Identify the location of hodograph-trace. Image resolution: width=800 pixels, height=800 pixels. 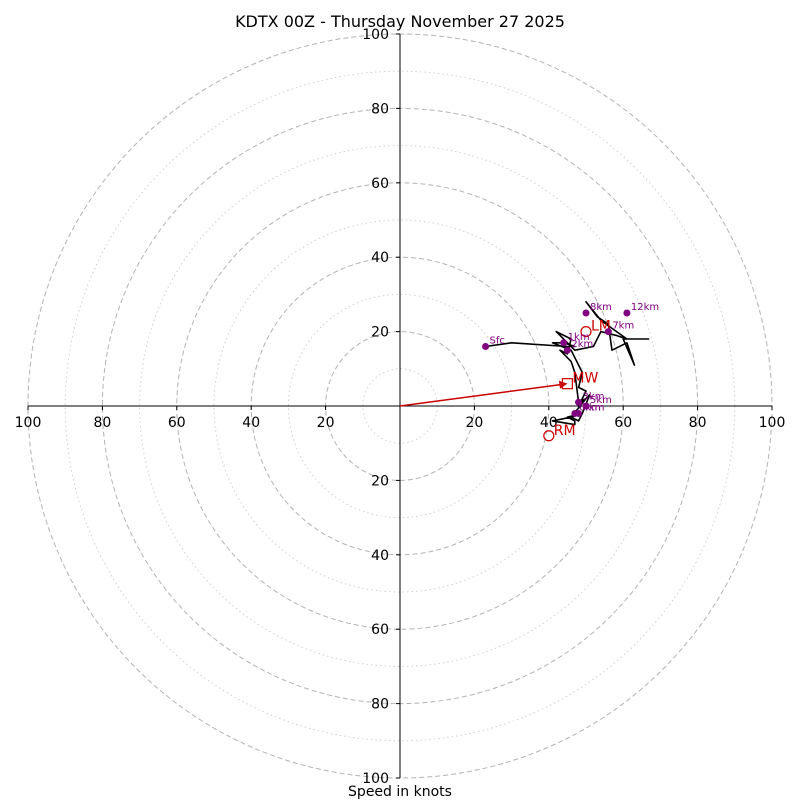
(567, 363).